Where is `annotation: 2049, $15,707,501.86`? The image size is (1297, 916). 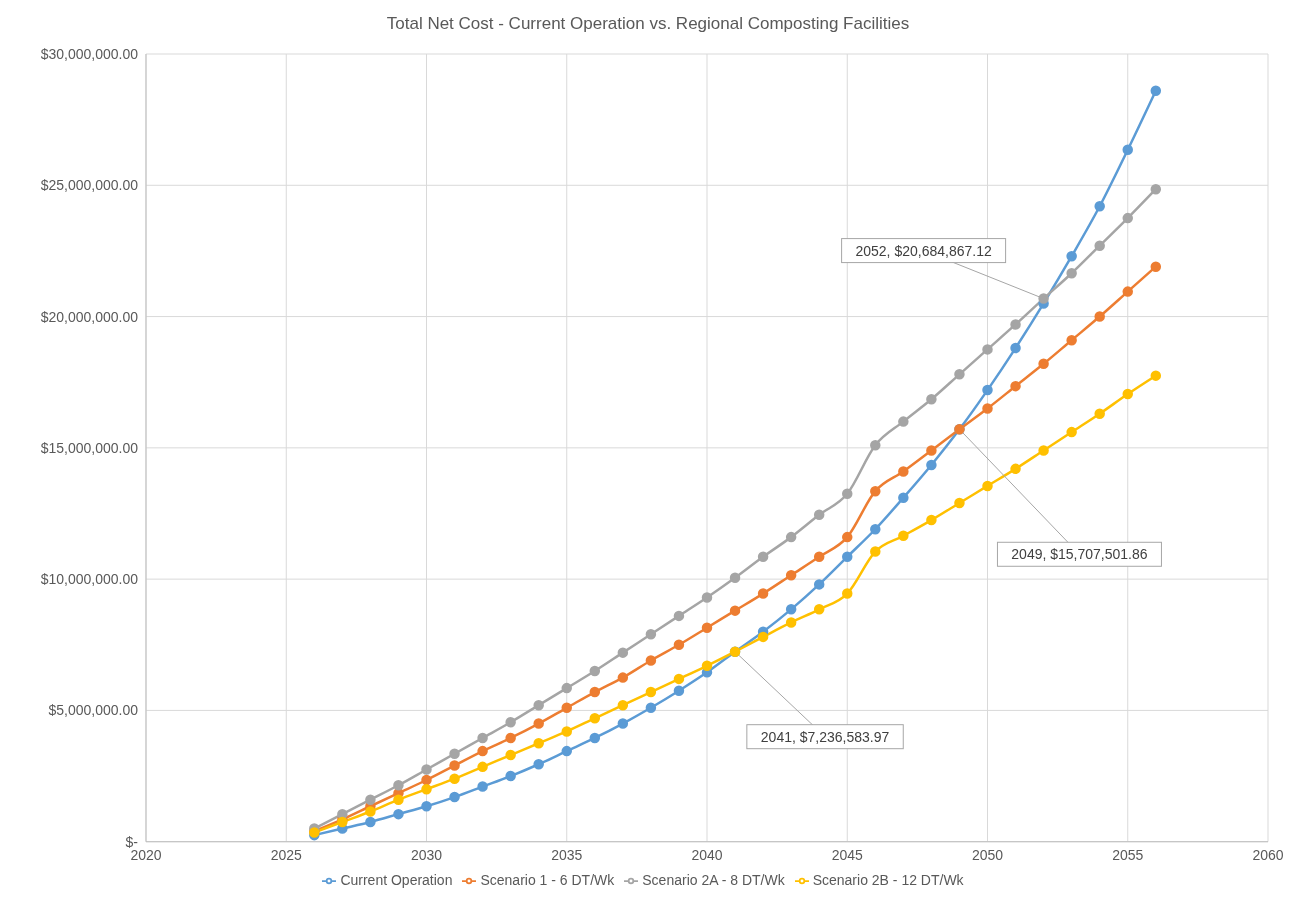
annotation: 2049, $15,707,501.86 is located at coordinates (1079, 554).